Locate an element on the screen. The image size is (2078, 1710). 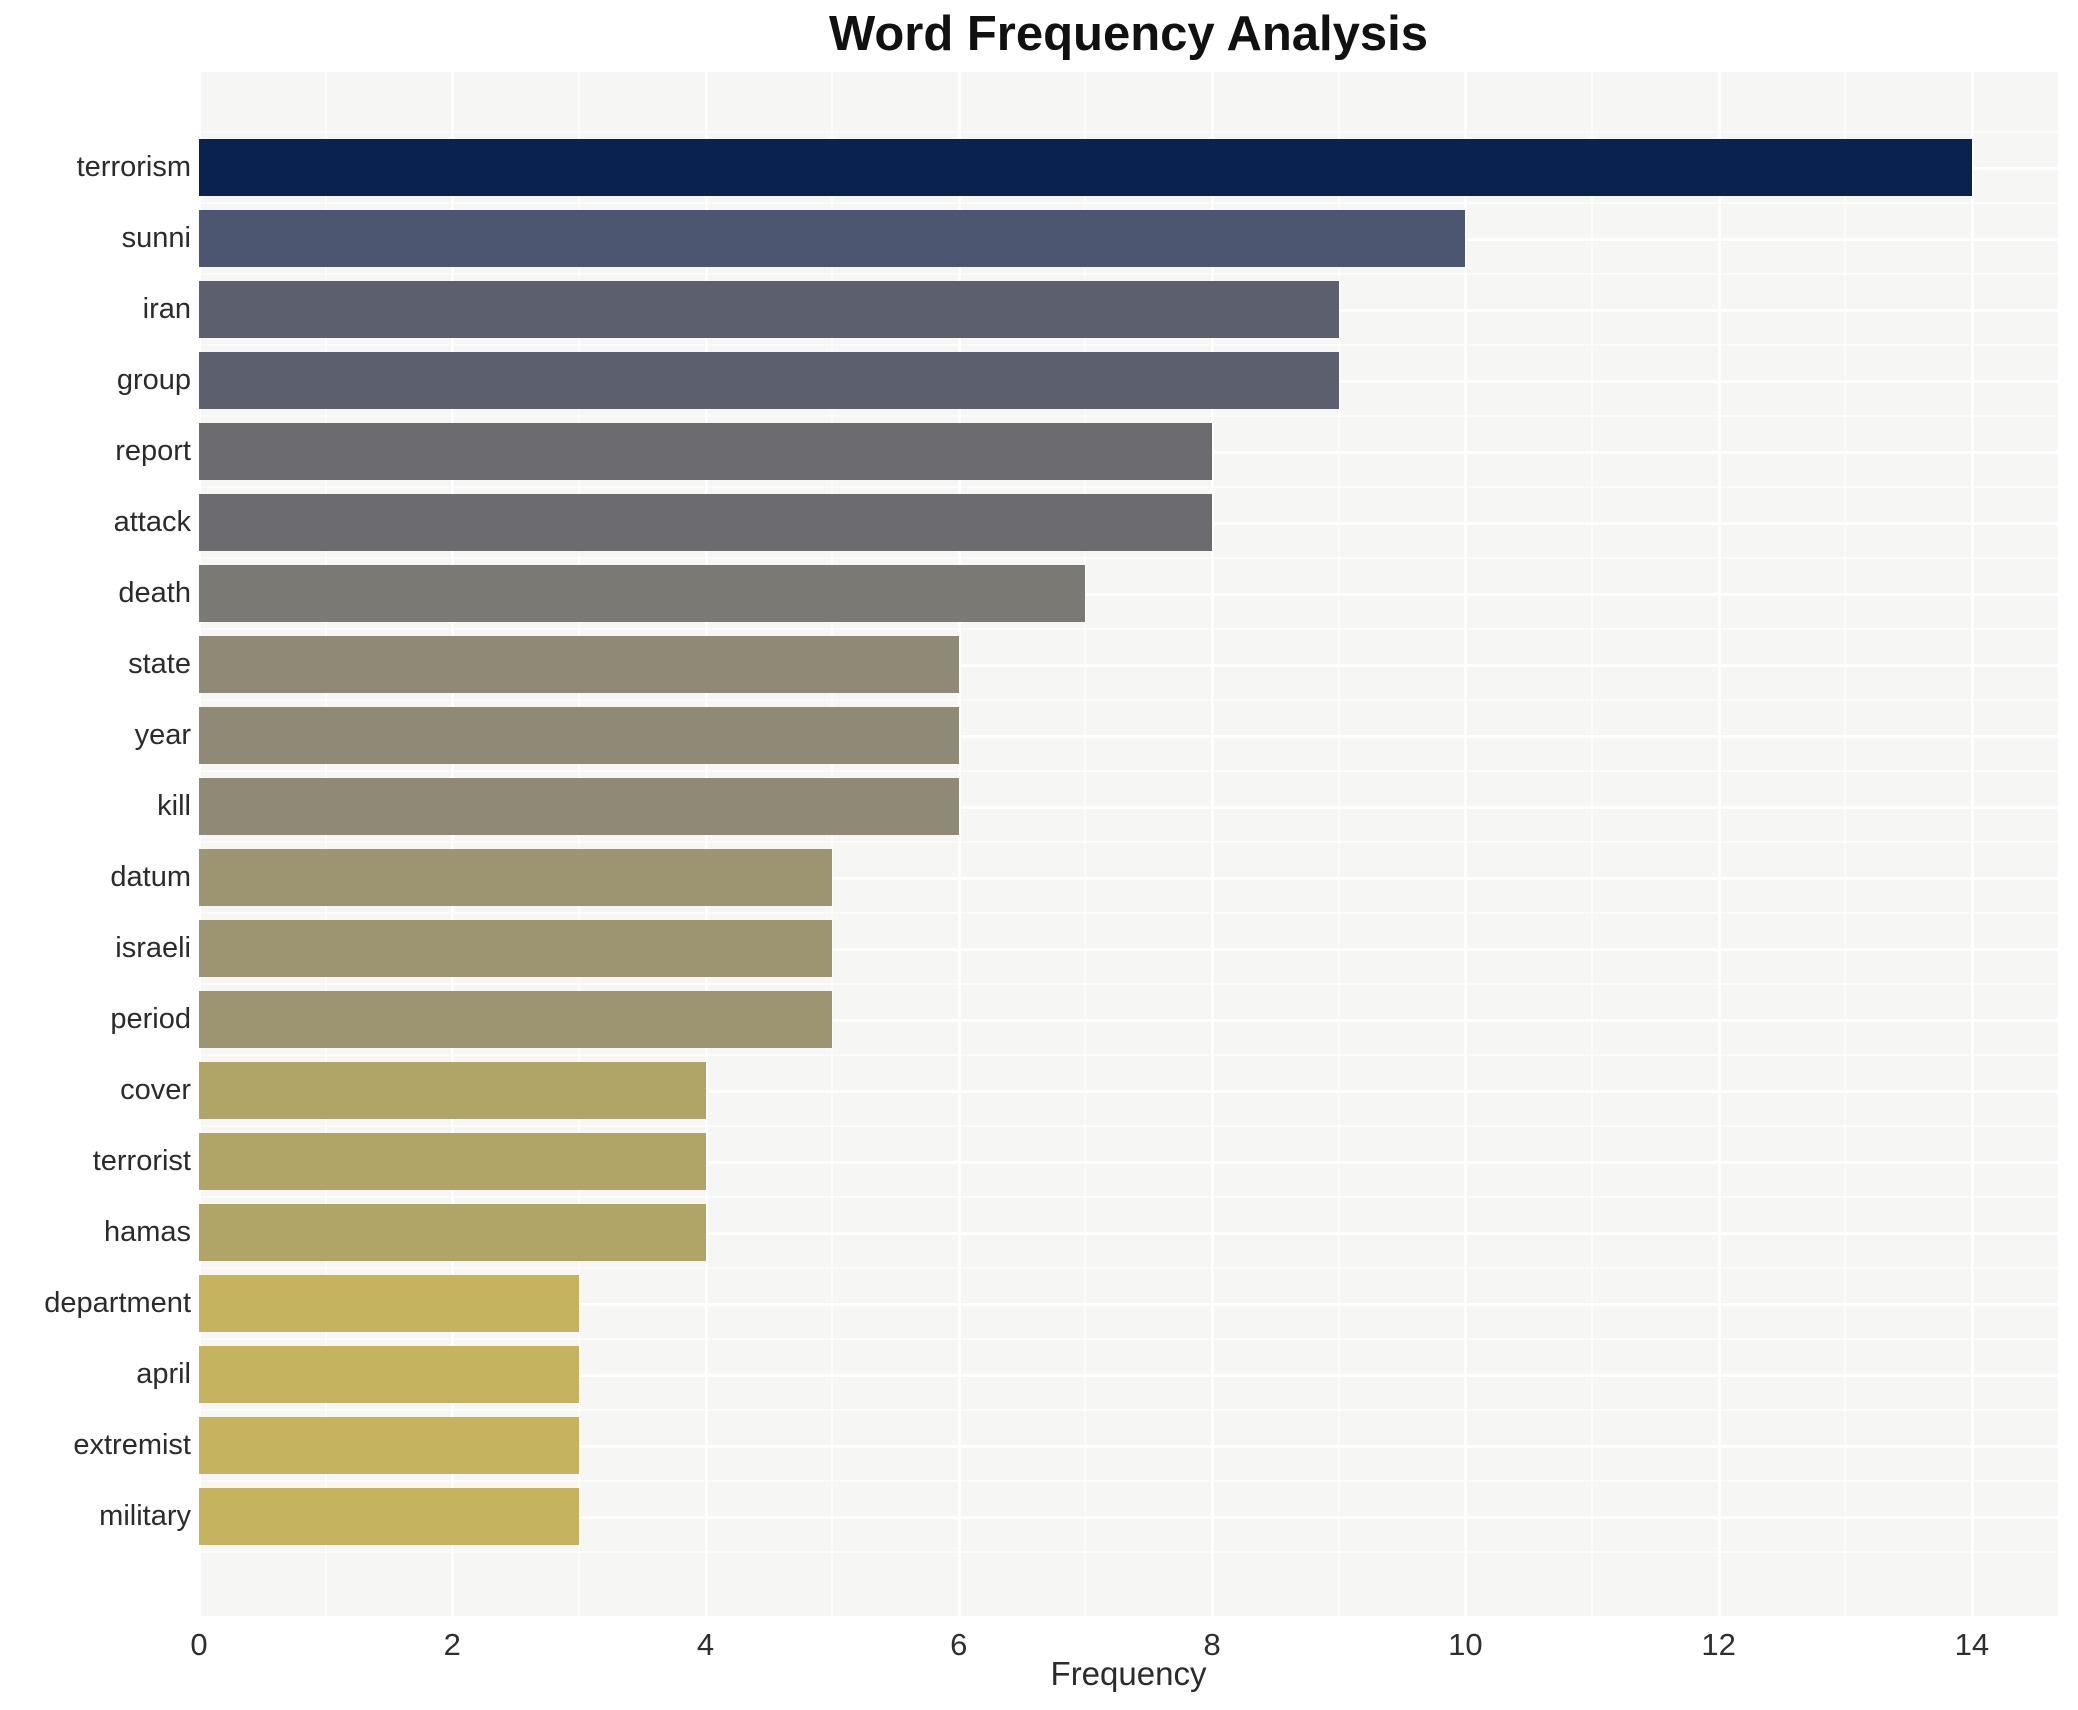
y-tick-label-cover: cover is located at coordinates (155, 1090).